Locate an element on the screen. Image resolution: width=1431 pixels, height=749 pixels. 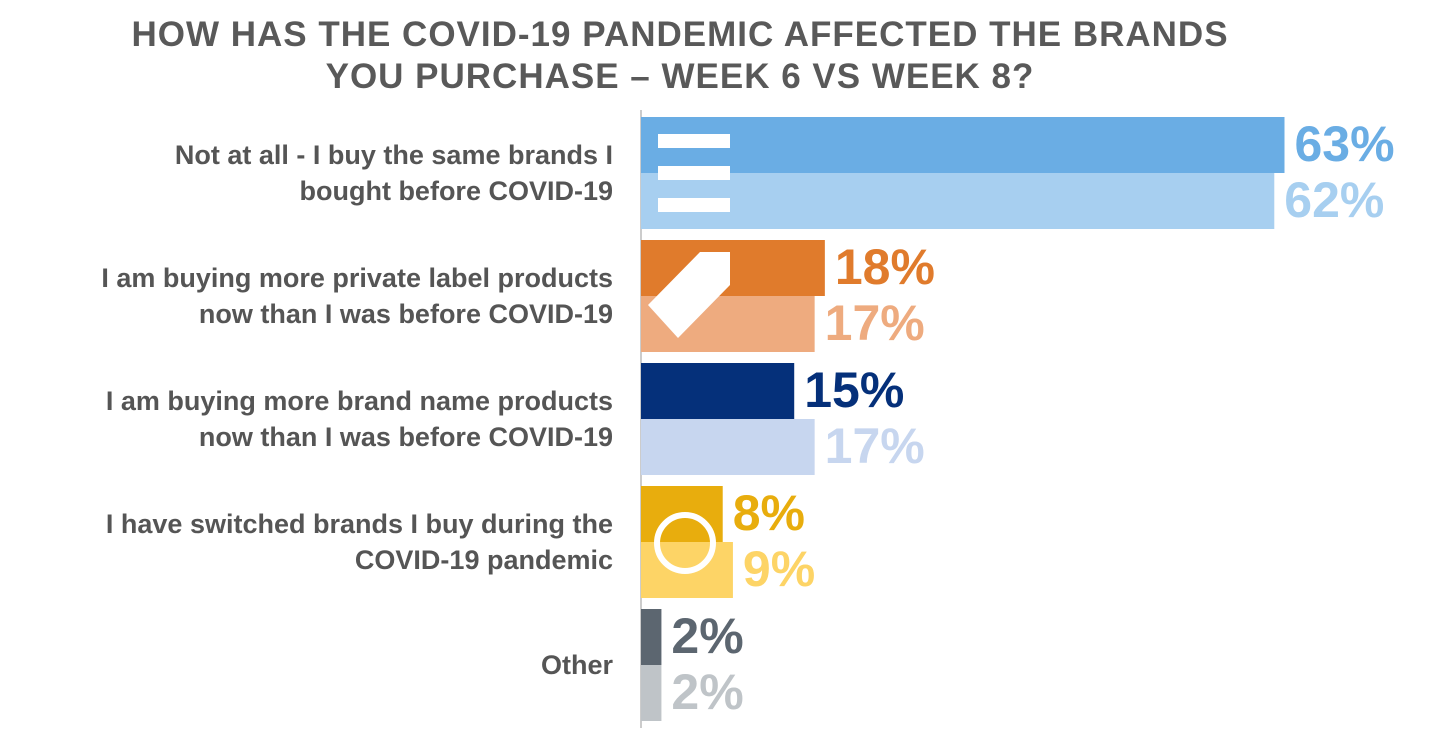
value-label: 18% is located at coordinates (885, 267).